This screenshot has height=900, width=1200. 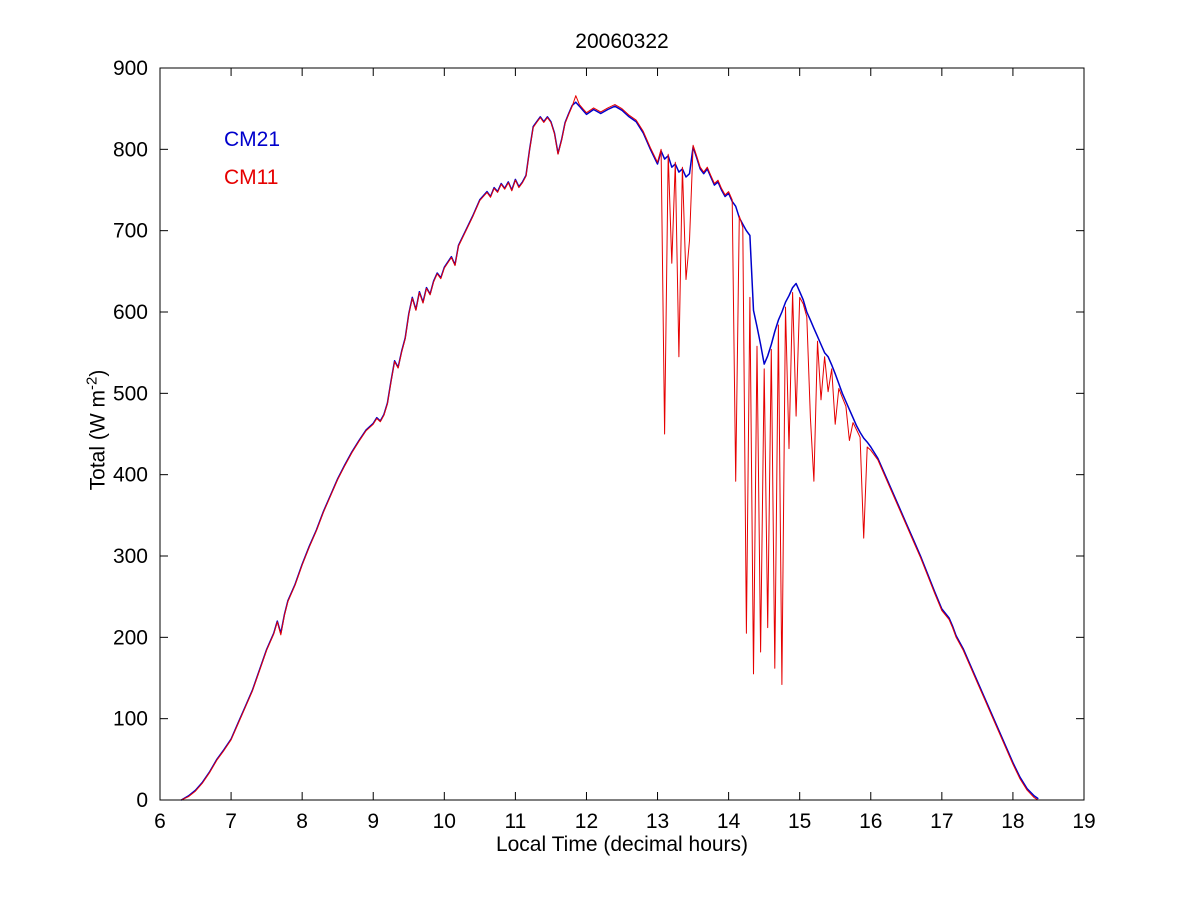 What do you see at coordinates (586, 821) in the screenshot?
I see `x-tick-label: 12` at bounding box center [586, 821].